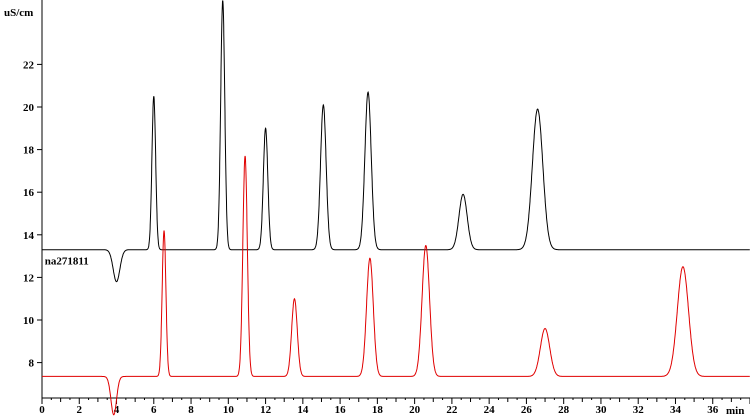 The height and width of the screenshot is (418, 750). Describe the element at coordinates (29, 193) in the screenshot. I see `y-tick-label: 16` at that location.